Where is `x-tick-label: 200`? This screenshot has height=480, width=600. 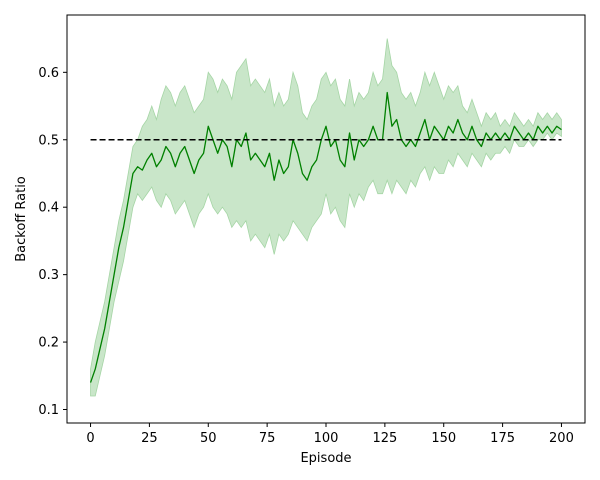
x-tick-label: 200 is located at coordinates (561, 438).